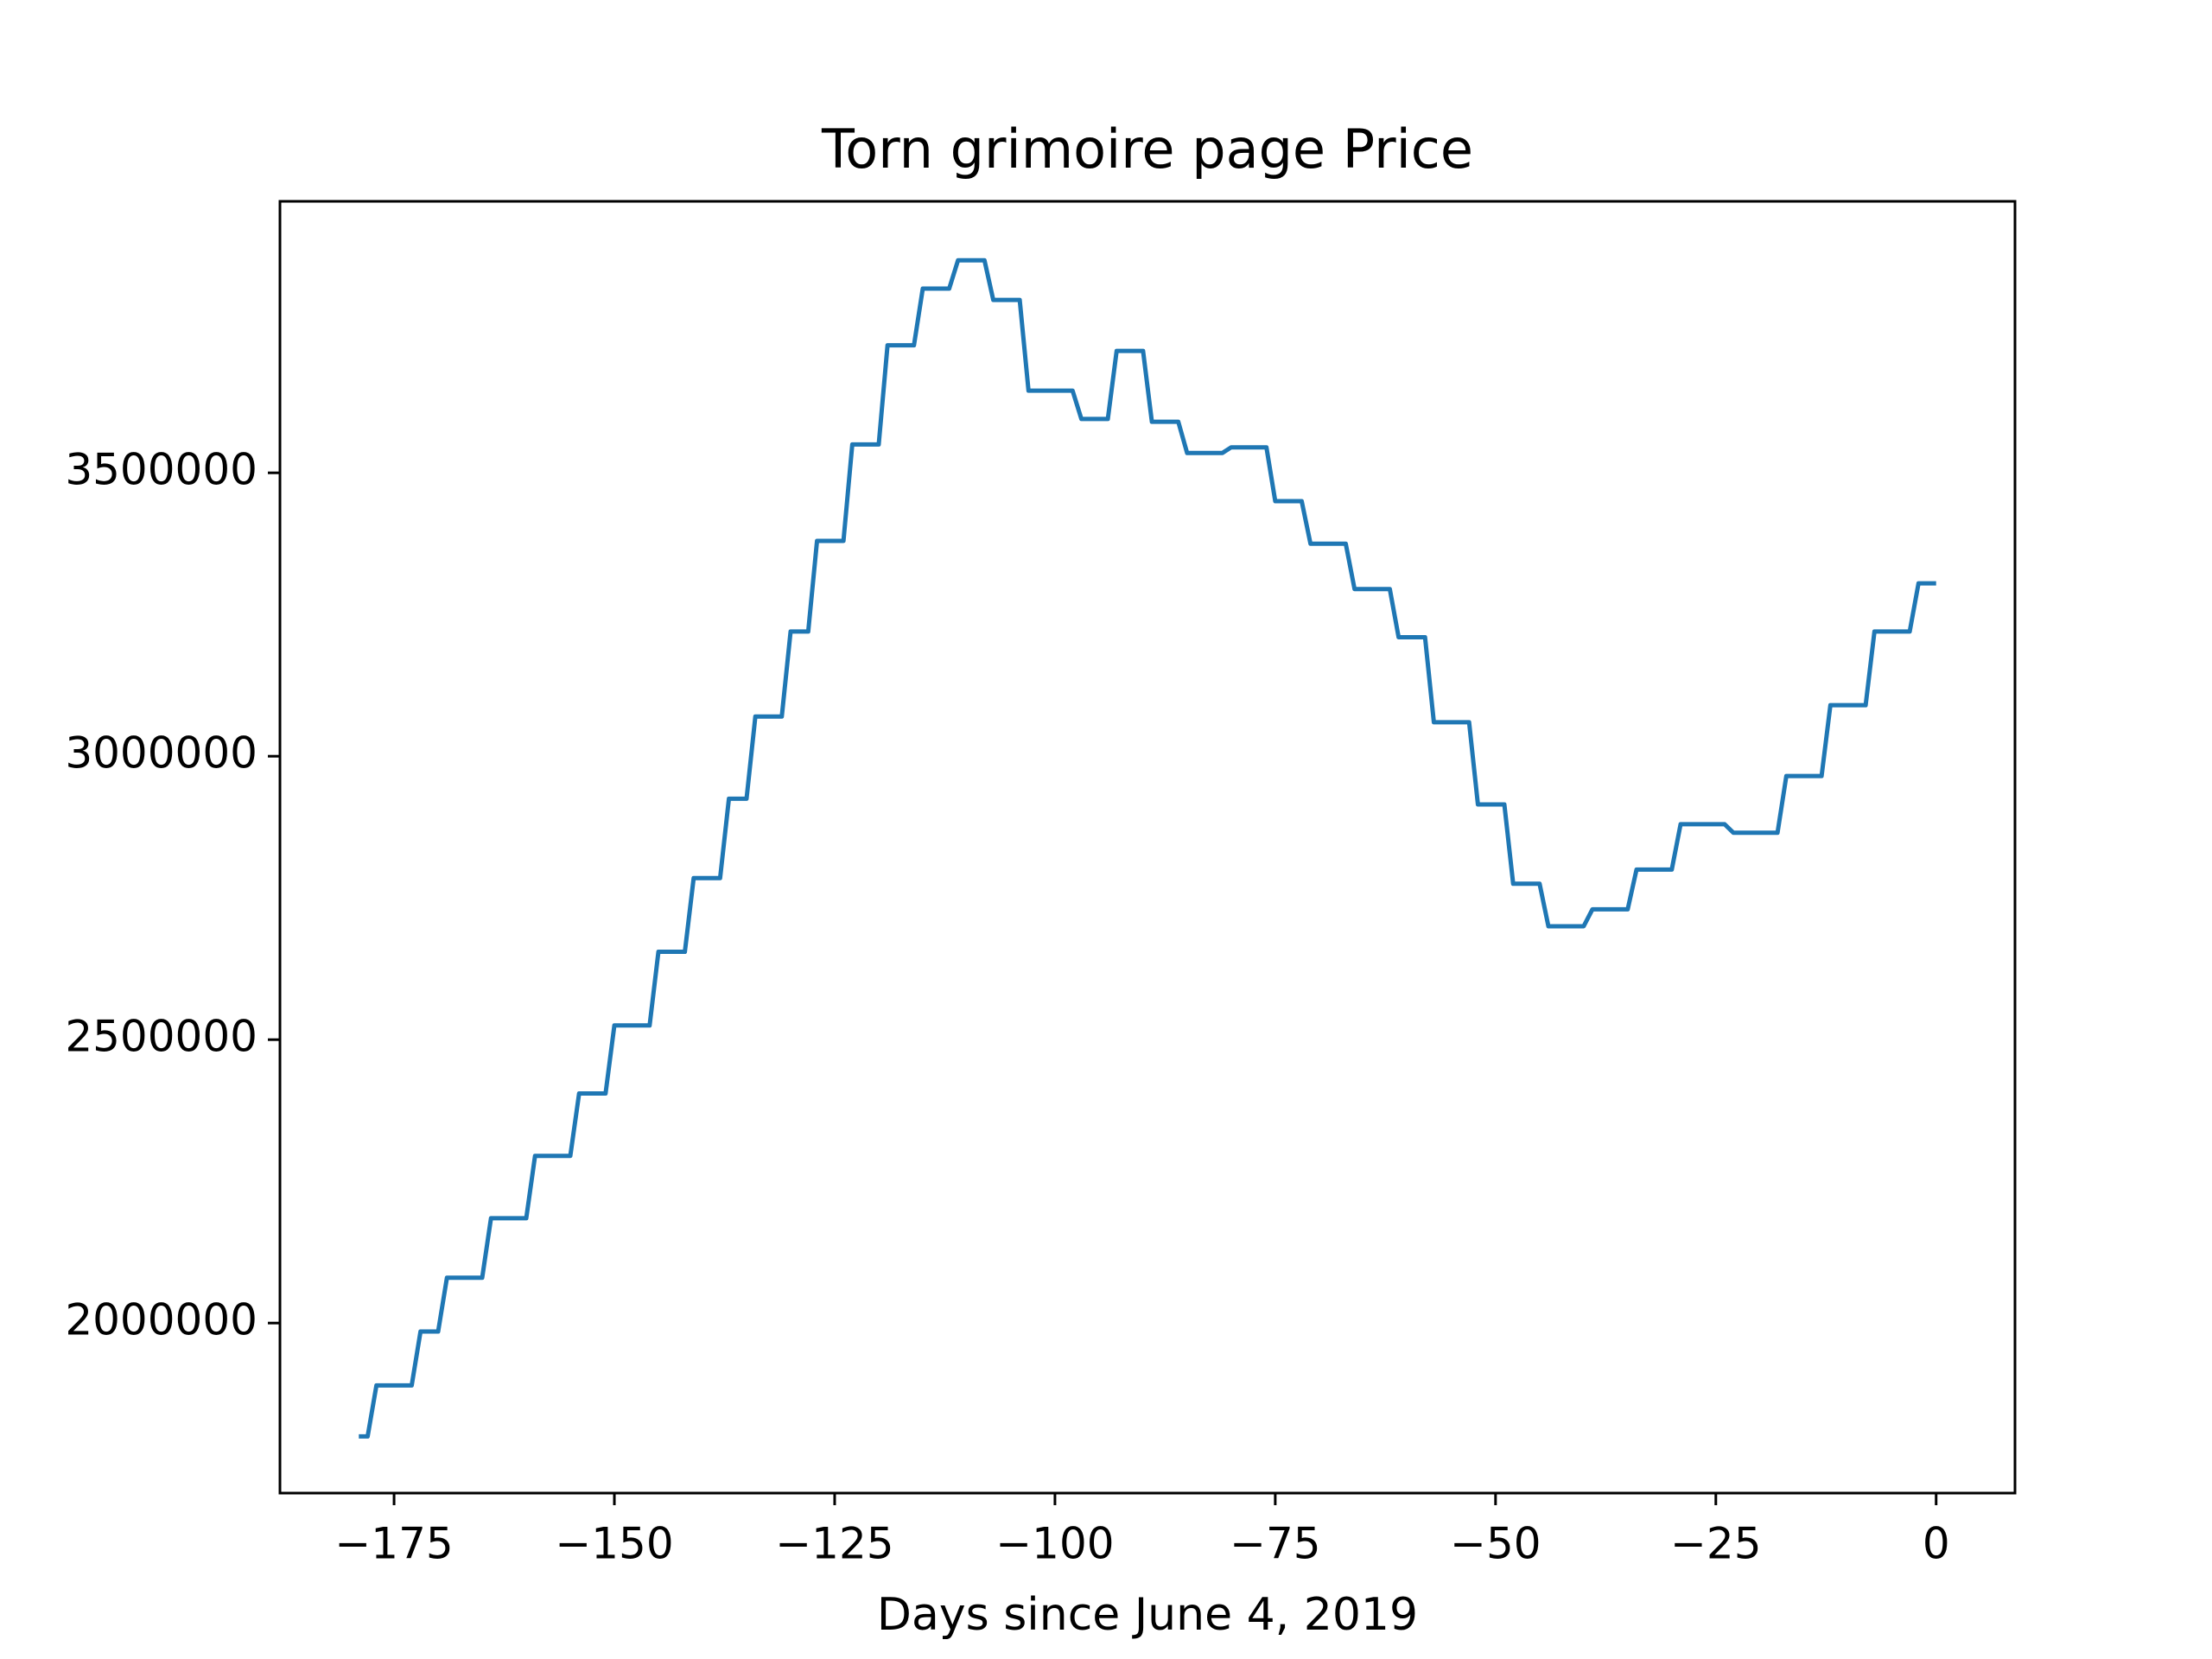  What do you see at coordinates (1147, 1615) in the screenshot?
I see `x-axis-label: Days since June 4, 2019` at bounding box center [1147, 1615].